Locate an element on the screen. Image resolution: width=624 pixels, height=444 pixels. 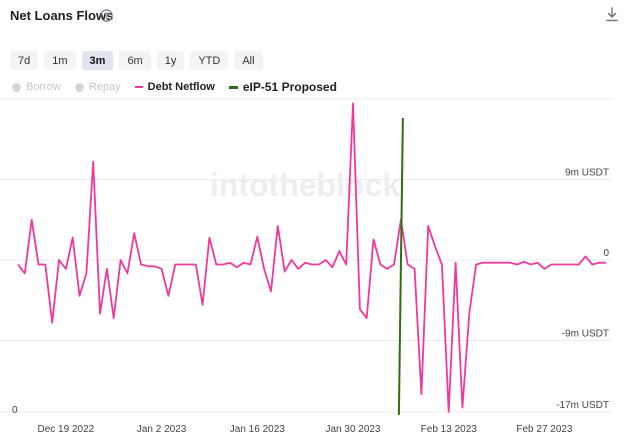
legend-label-debt-netflow: Debt Netflow is located at coordinates (181, 87).